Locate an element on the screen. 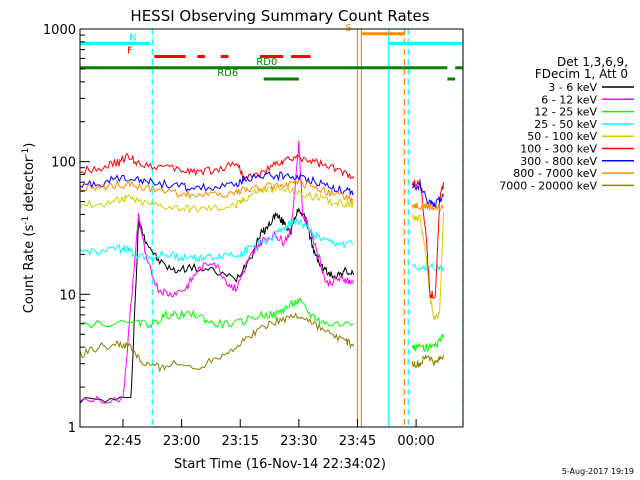 The width and height of the screenshot is (640, 480). annotation-f: F is located at coordinates (130, 51).